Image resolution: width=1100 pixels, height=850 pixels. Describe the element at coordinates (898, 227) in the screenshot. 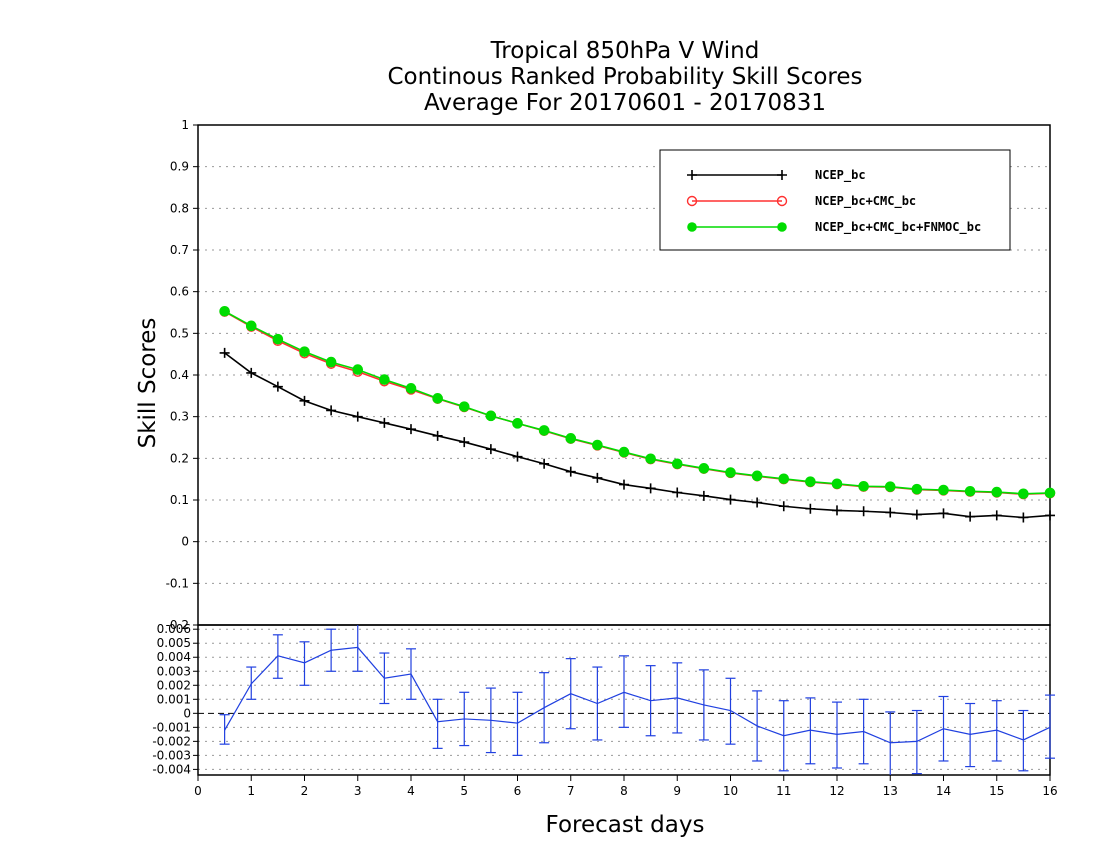

I see `legend-label-3: NCEP_bc+CMC_bc+FNMOC_bc` at that location.